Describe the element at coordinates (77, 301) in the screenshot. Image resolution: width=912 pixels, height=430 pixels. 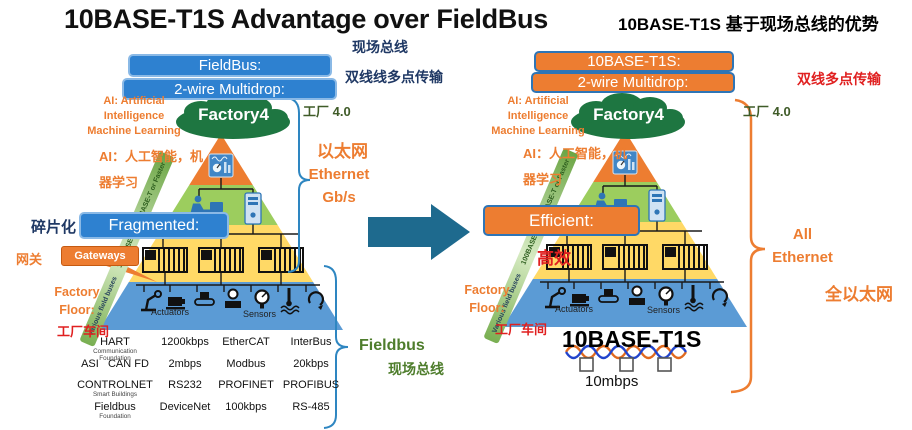
I see `factory-floor-label-left: Factory Floor:` at that location.